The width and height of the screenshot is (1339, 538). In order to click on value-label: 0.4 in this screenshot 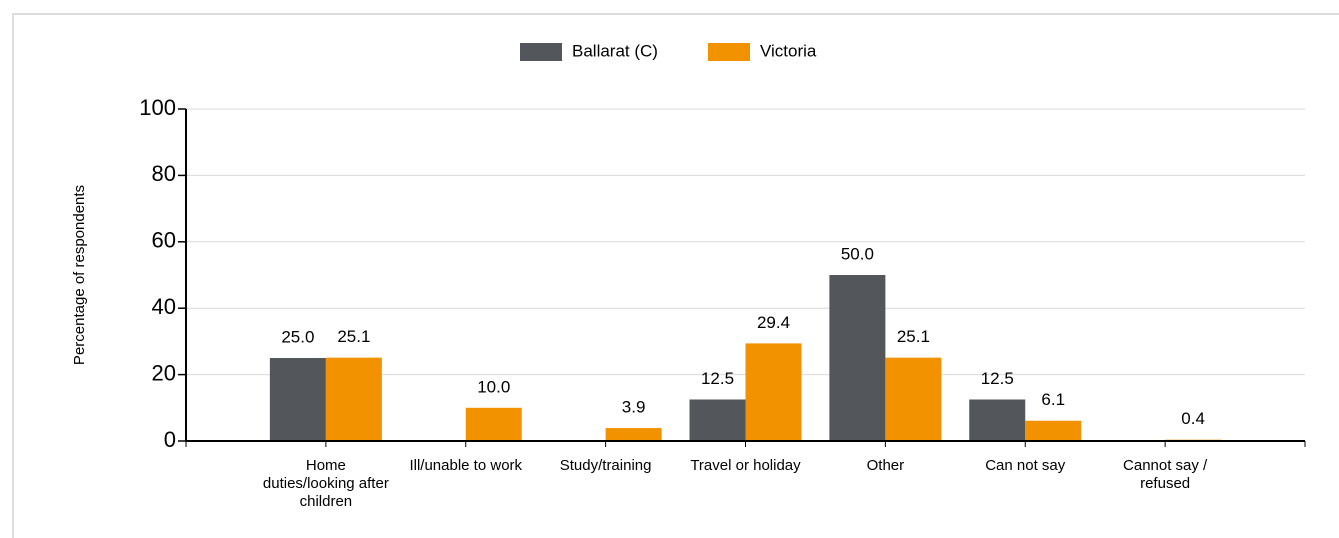, I will do `click(1193, 418)`.